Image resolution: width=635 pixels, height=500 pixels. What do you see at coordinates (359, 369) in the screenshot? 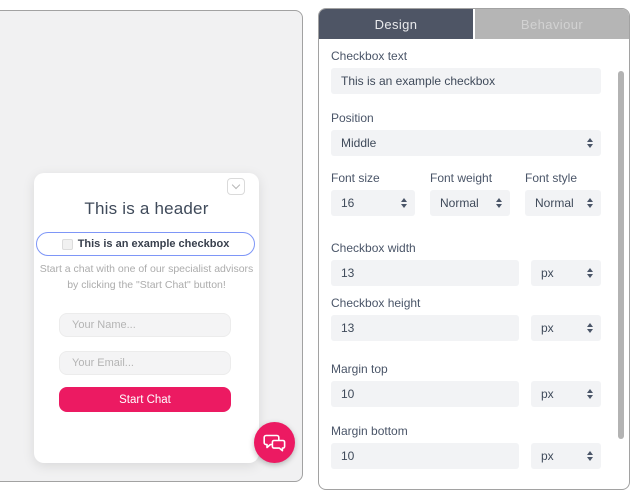
I see `margin-top-label: Margin top` at bounding box center [359, 369].